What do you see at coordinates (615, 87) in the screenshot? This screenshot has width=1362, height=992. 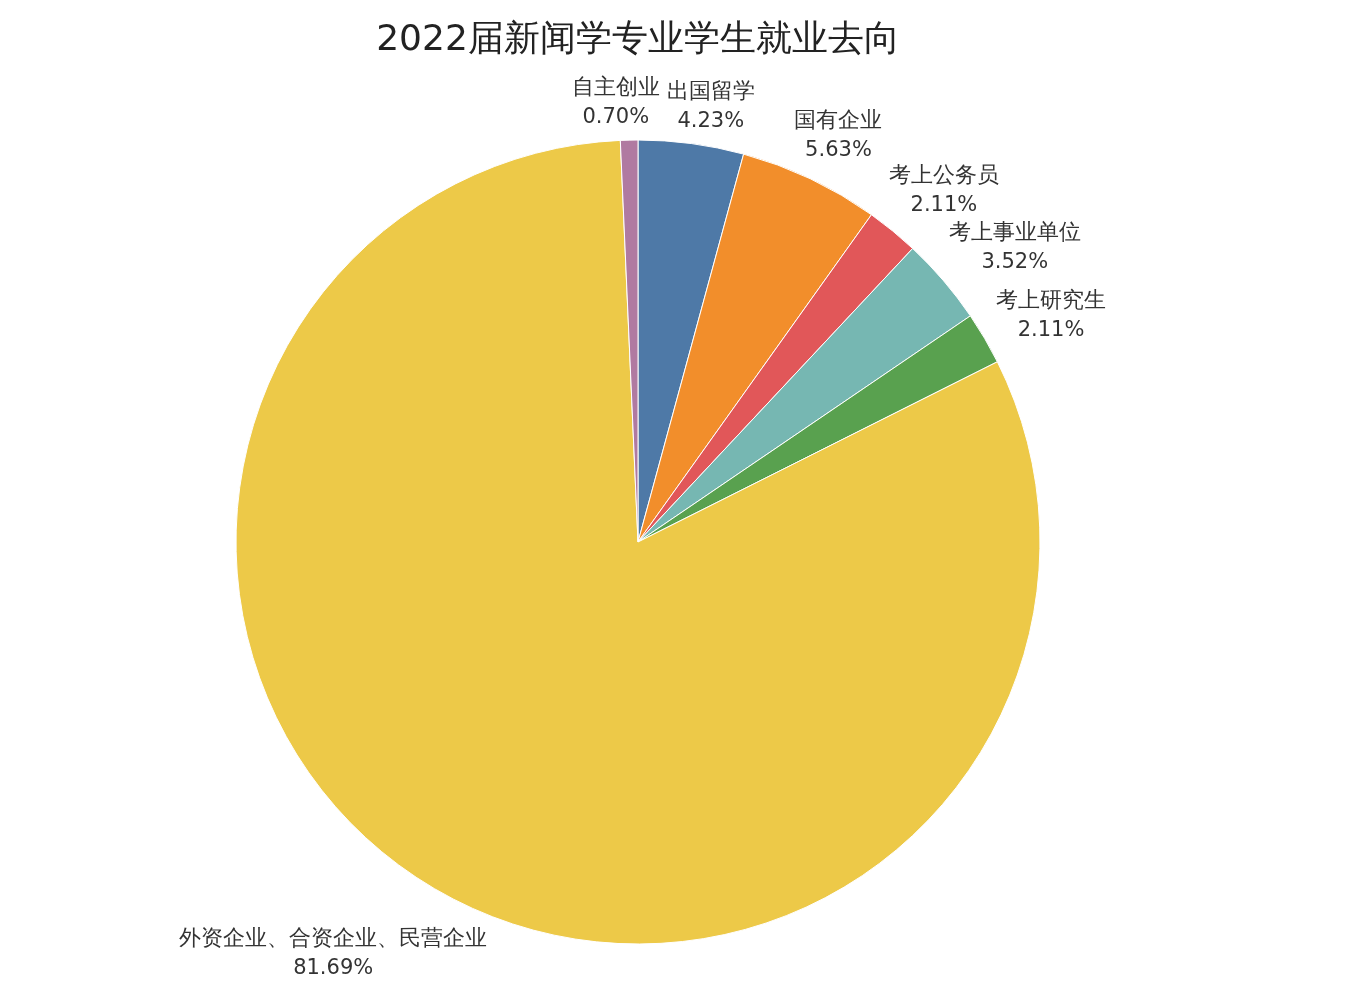 I see `slice-label: 自主创业` at bounding box center [615, 87].